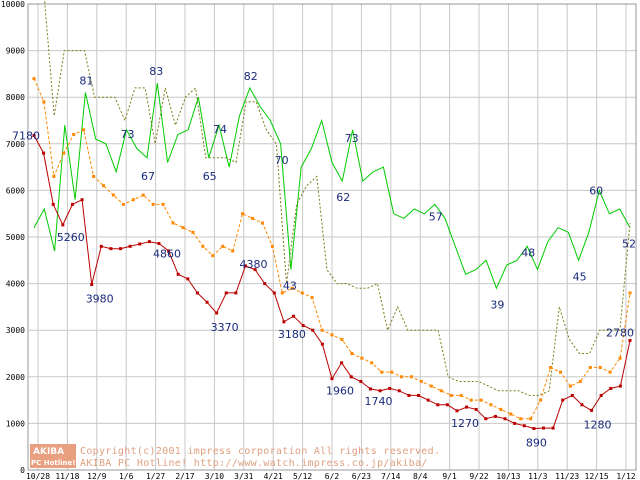  Describe the element at coordinates (156, 71) in the screenshot. I see `data-label: 83` at that location.